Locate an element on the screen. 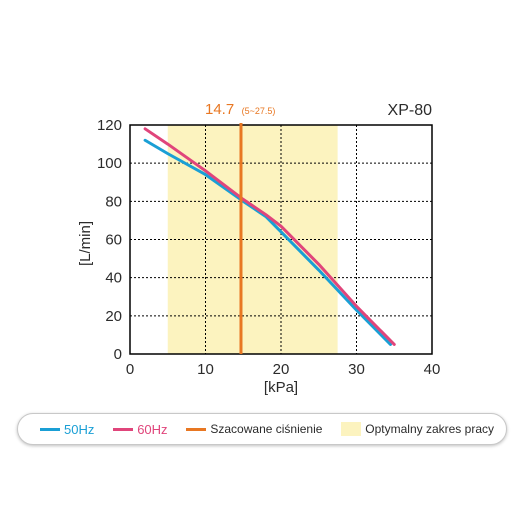 The image size is (525, 525). legend-swatch-50hz is located at coordinates (50, 429).